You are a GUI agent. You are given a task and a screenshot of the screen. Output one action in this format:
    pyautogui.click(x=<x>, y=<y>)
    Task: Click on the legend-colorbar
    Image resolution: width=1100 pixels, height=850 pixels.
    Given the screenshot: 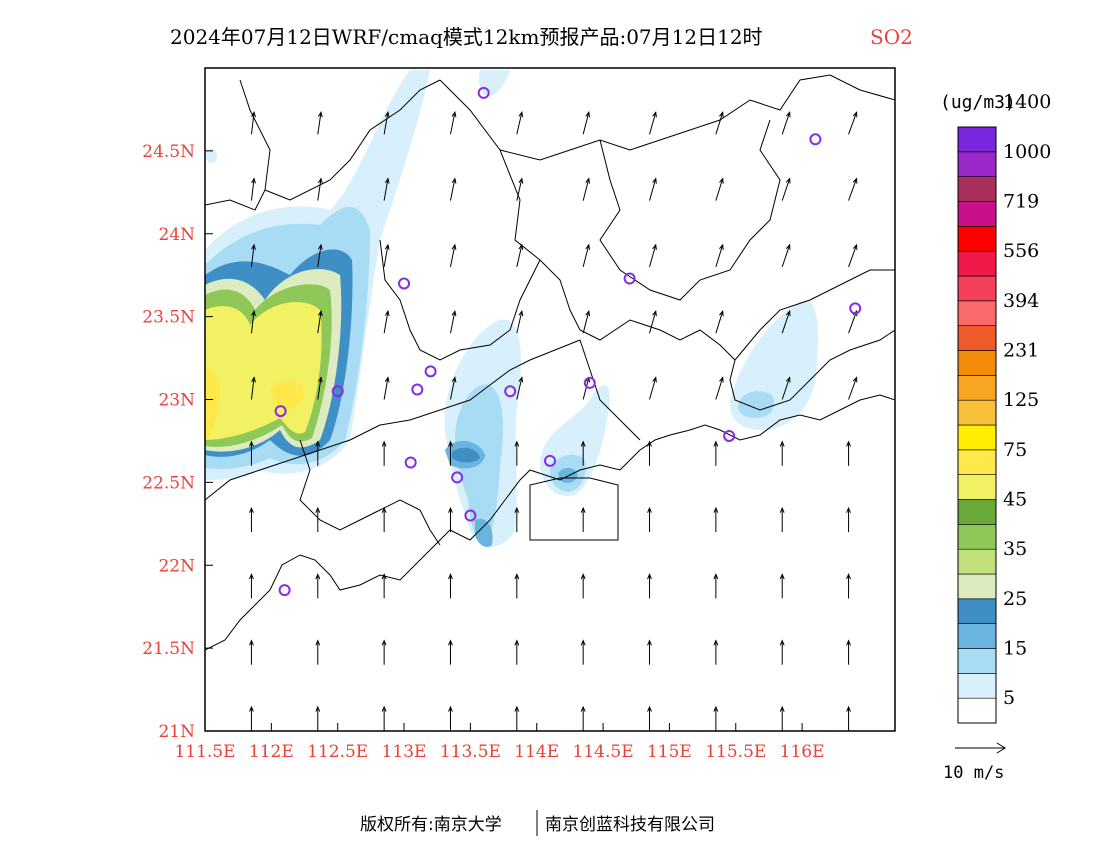 What is the action you would take?
    pyautogui.click(x=977, y=425)
    